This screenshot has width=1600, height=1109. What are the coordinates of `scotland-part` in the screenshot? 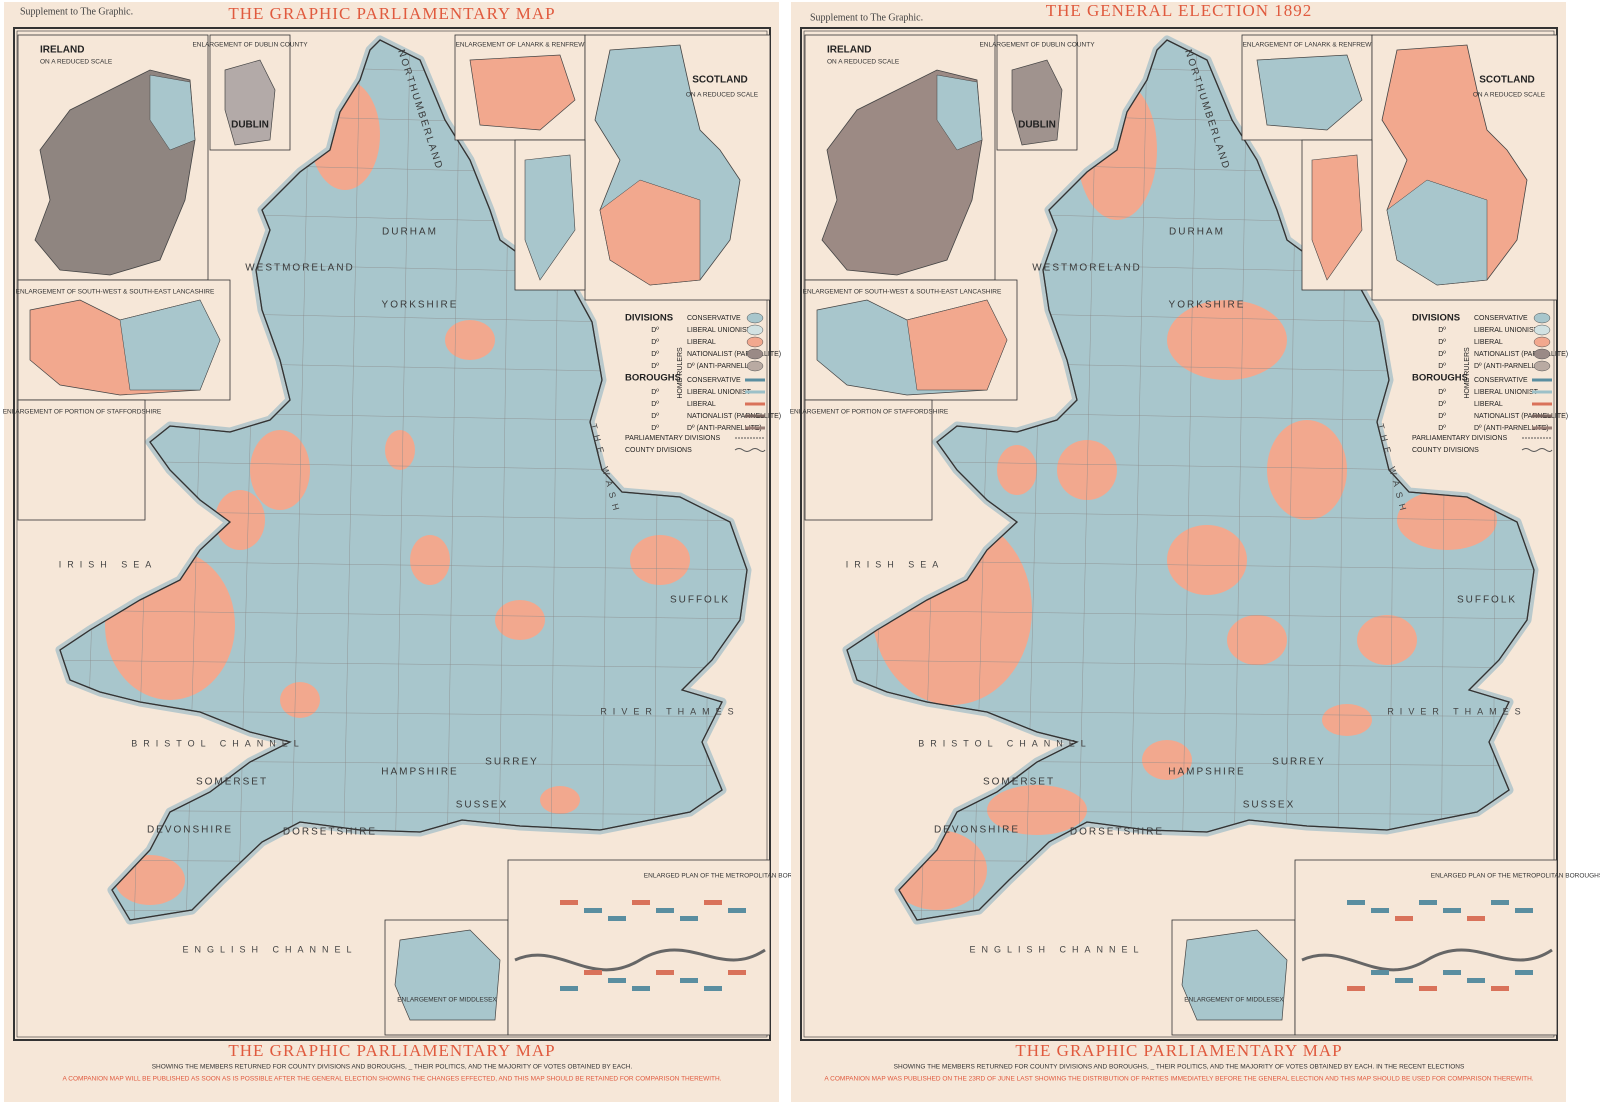 It's located at (650, 232).